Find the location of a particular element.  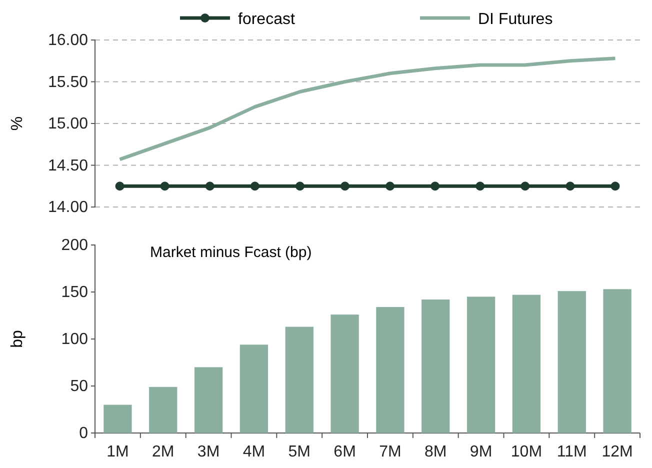

y-tick-label: 200 is located at coordinates (74, 245).